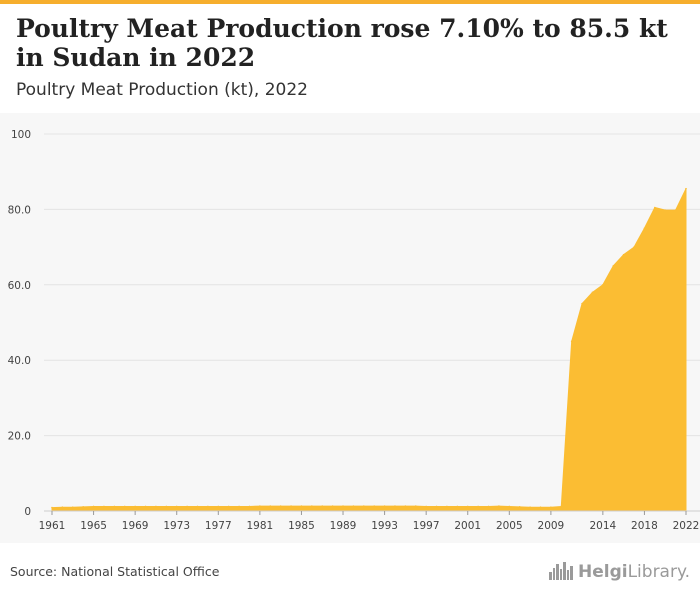  I want to click on x-tick-label: 2001, so click(467, 526).